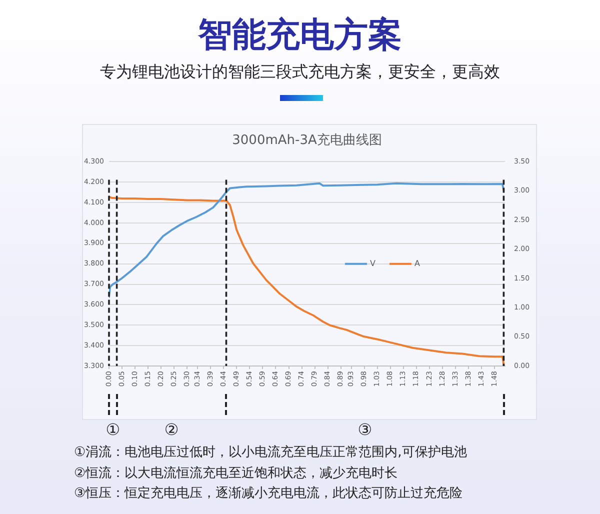 Image resolution: width=600 pixels, height=514 pixels. I want to click on text: ①涓流：电池电压过低时，以小电流充至电压正常范围内,可保护电池, so click(271, 453).